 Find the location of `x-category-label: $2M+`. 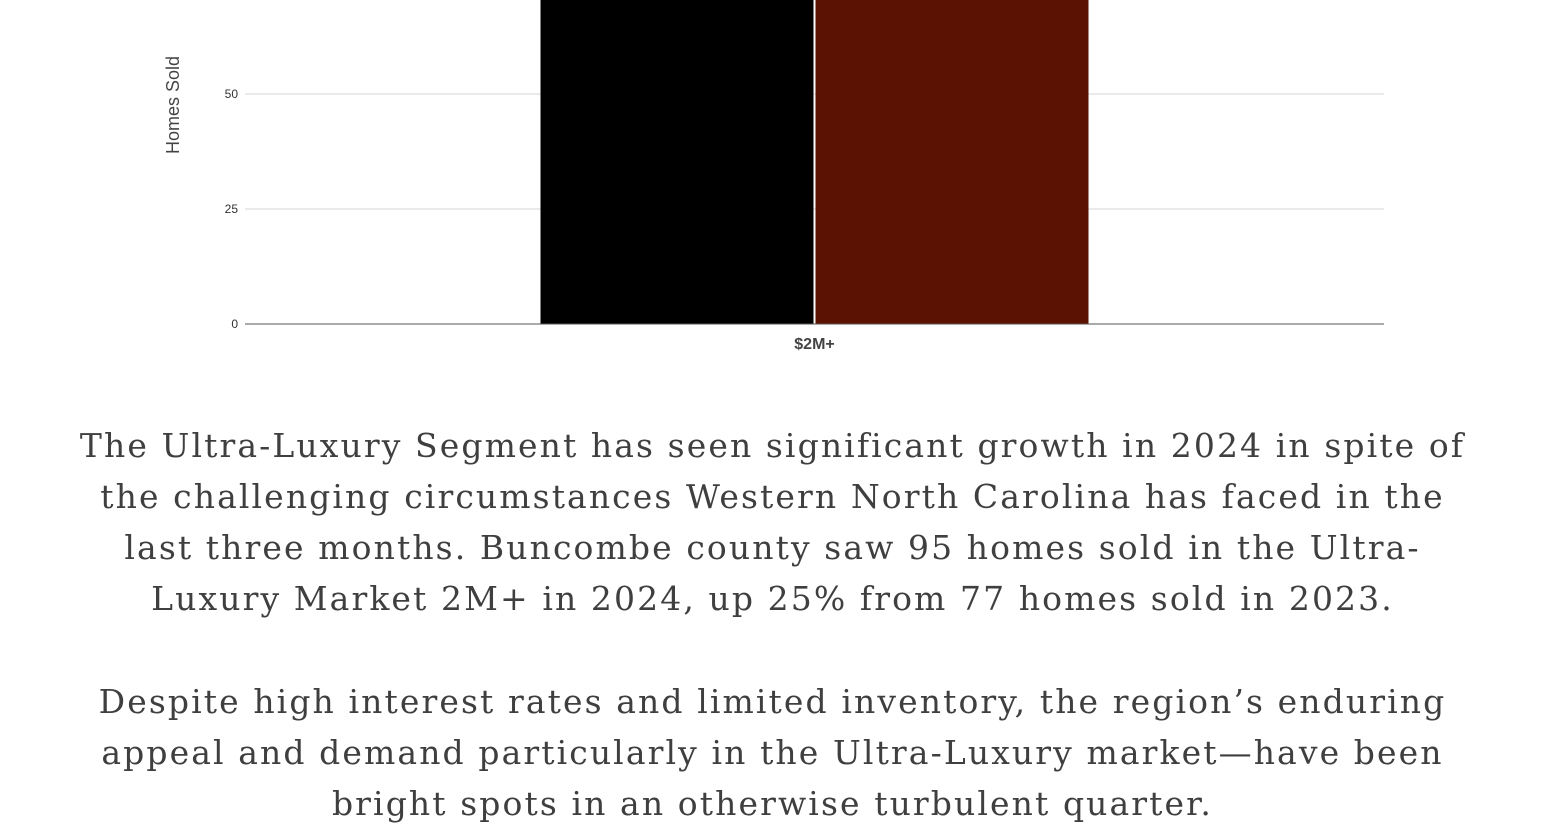

x-category-label: $2M+ is located at coordinates (814, 344).